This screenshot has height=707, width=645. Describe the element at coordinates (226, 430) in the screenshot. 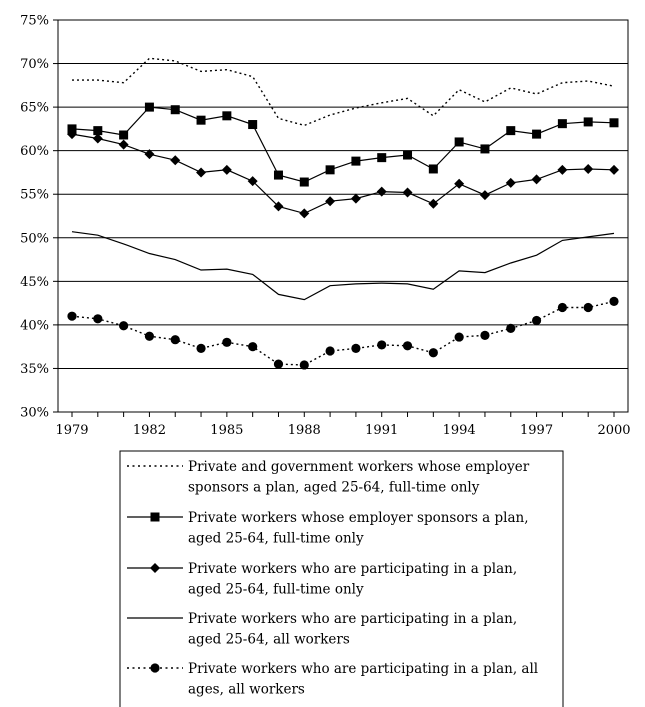

I see `x-tick-label: 1985` at that location.